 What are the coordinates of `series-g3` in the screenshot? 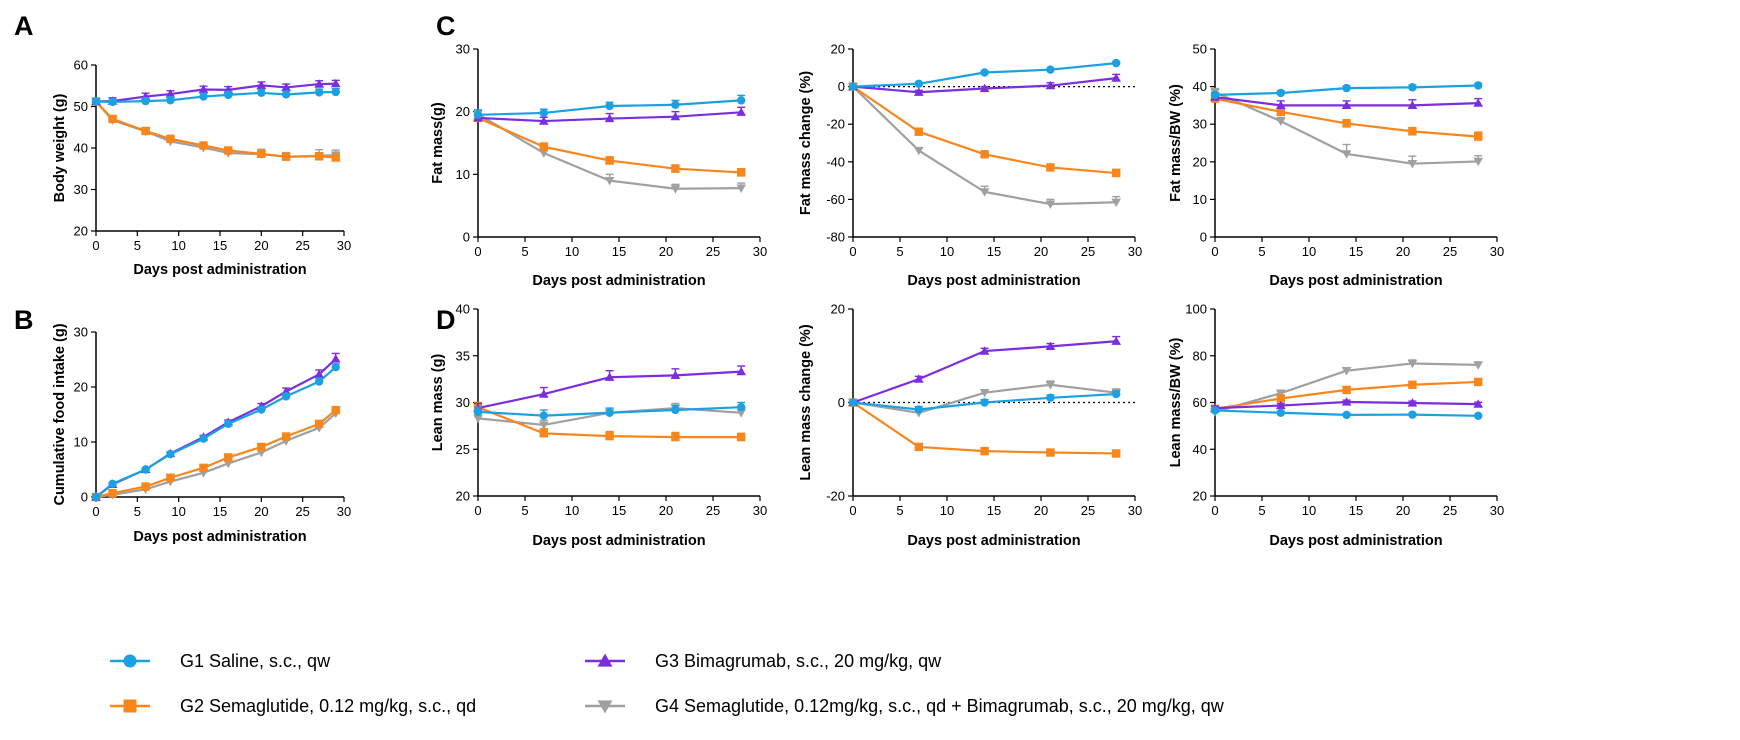 It's located at (610, 388).